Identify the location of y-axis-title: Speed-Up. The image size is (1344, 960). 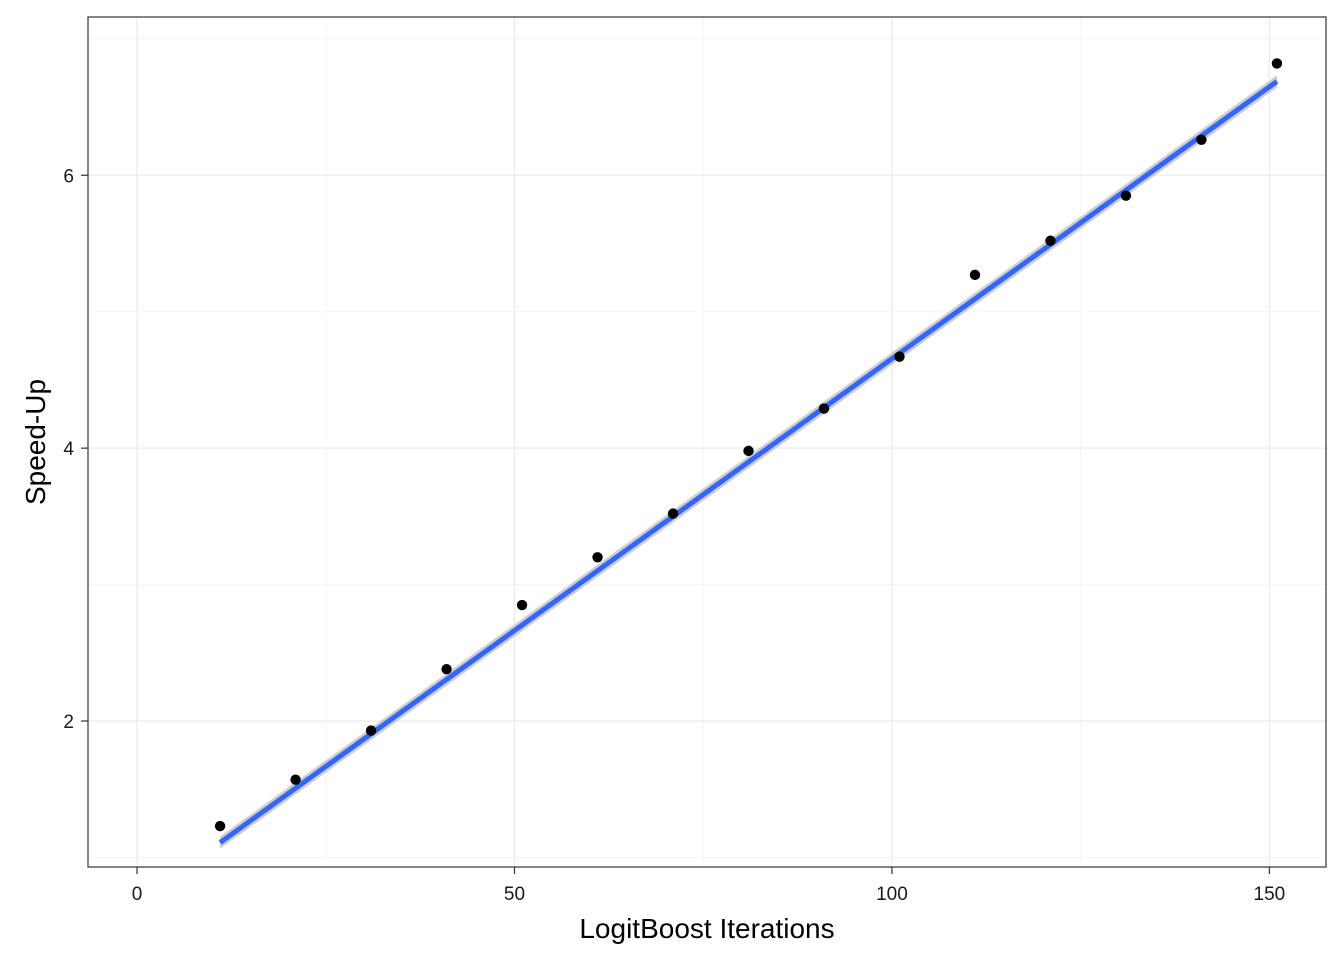
(35, 442).